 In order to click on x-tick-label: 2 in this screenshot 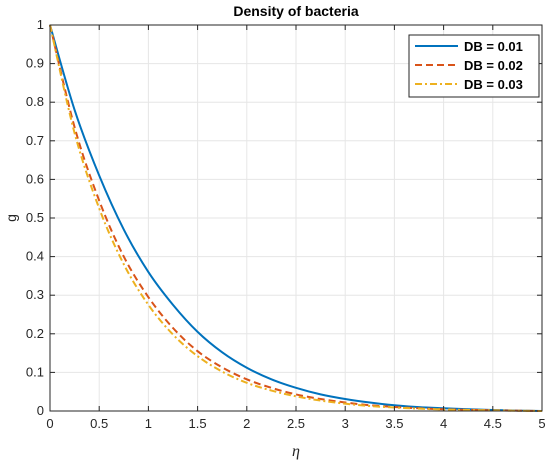, I will do `click(246, 423)`.